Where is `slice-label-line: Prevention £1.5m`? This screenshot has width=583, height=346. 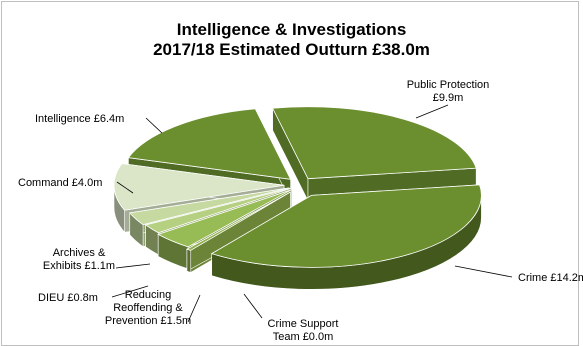 slice-label-line: Prevention £1.5m is located at coordinates (148, 321).